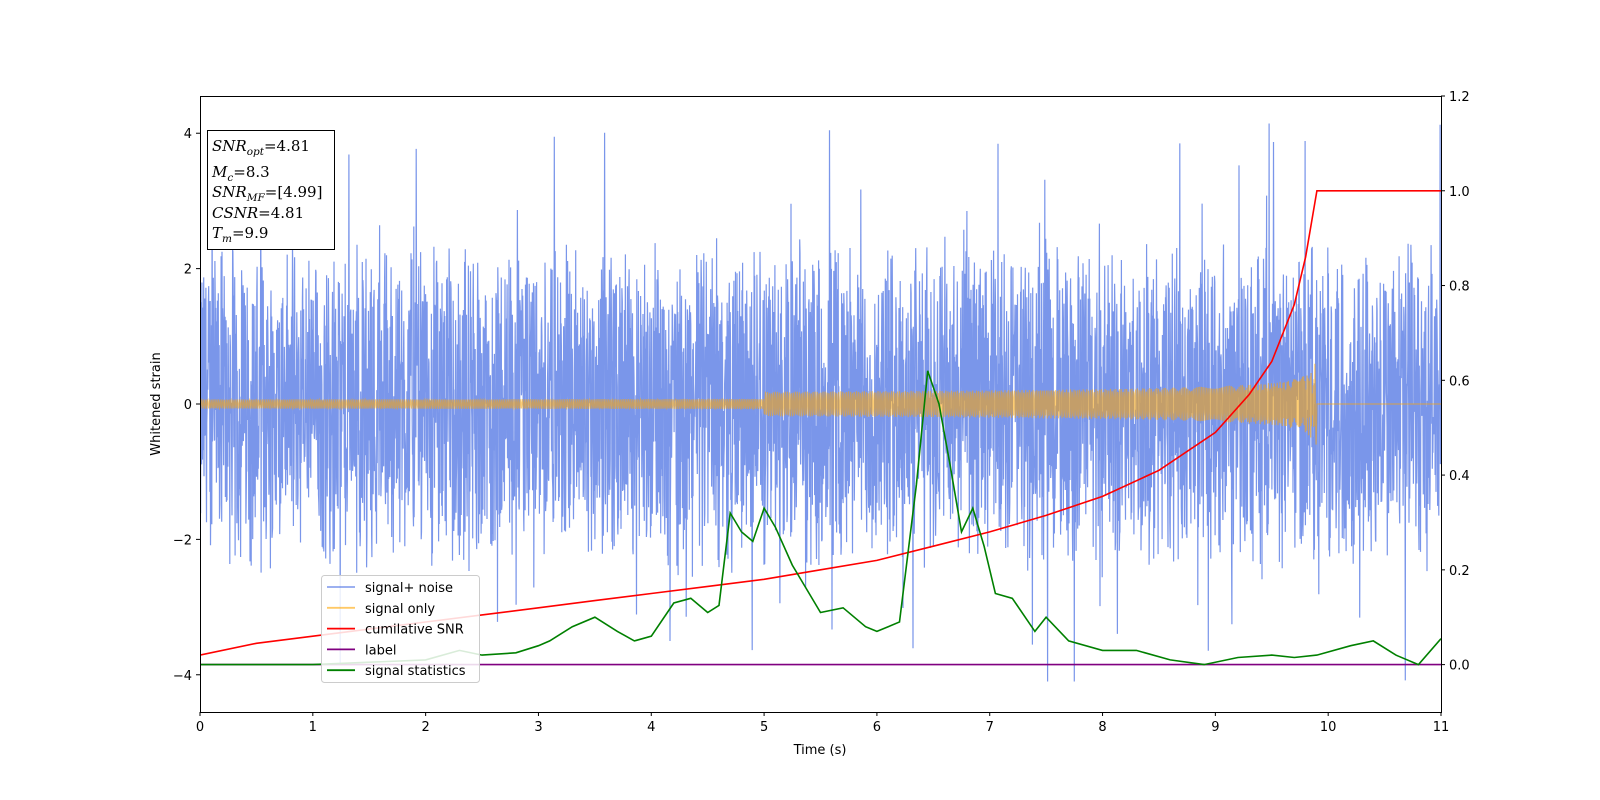 This screenshot has width=1600, height=800. I want to click on y2-tick-label: 1.0, so click(1459, 192).